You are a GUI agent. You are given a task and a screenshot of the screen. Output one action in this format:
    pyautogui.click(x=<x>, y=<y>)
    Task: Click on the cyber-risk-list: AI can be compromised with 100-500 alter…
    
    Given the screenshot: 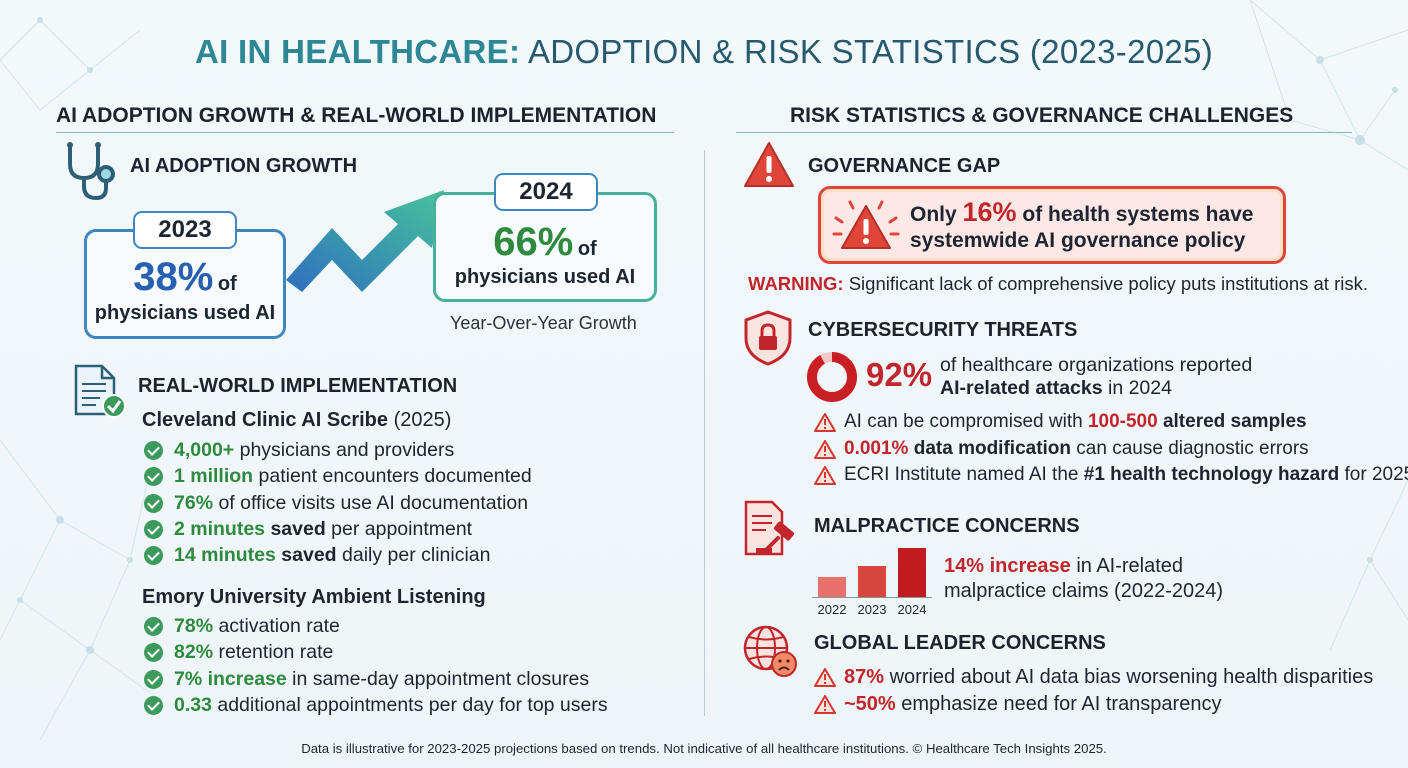 What is the action you would take?
    pyautogui.click(x=1111, y=449)
    